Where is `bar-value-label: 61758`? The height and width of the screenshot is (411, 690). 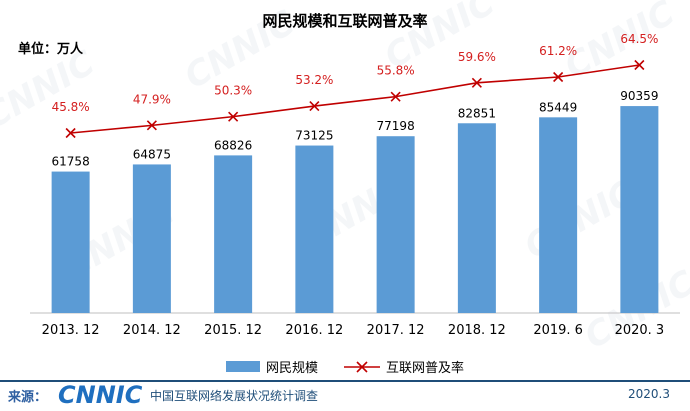 bar-value-label: 61758 is located at coordinates (71, 162).